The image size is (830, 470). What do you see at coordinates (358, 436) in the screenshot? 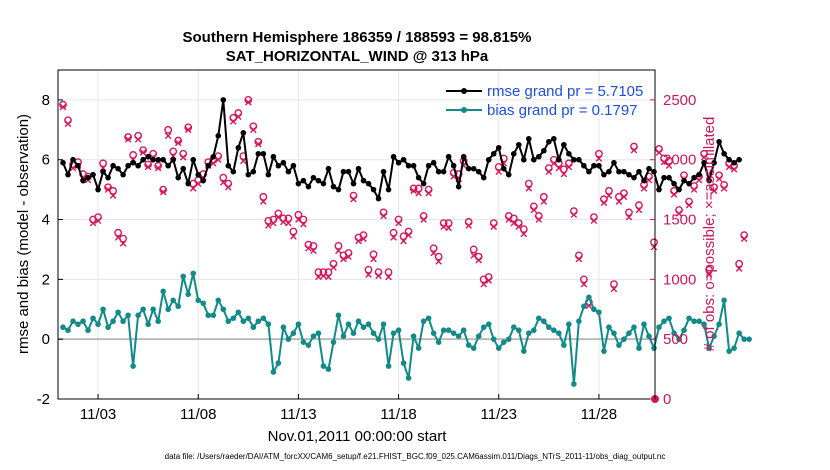
I see `x-axis-label: Nov.01,2011 00:00:00 start` at bounding box center [358, 436].